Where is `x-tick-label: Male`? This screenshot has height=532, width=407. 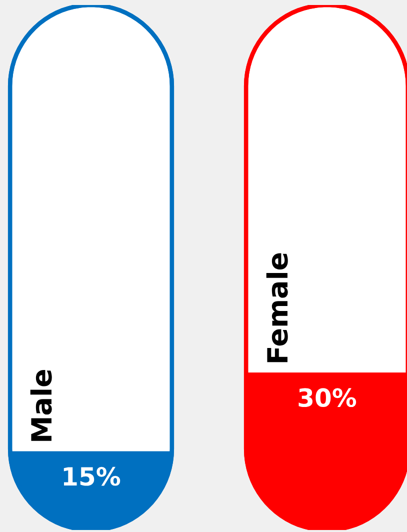
x-tick-label: Male is located at coordinates (41, 405).